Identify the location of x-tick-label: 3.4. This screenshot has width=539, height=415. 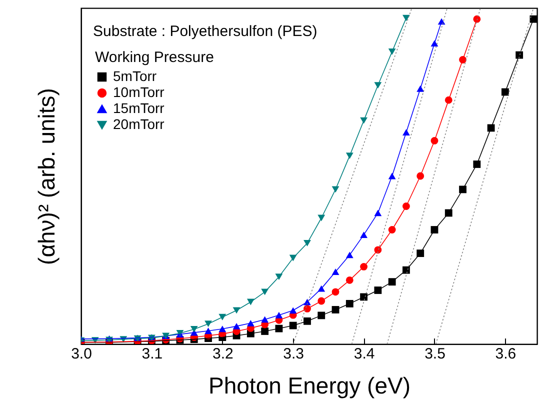
(364, 354).